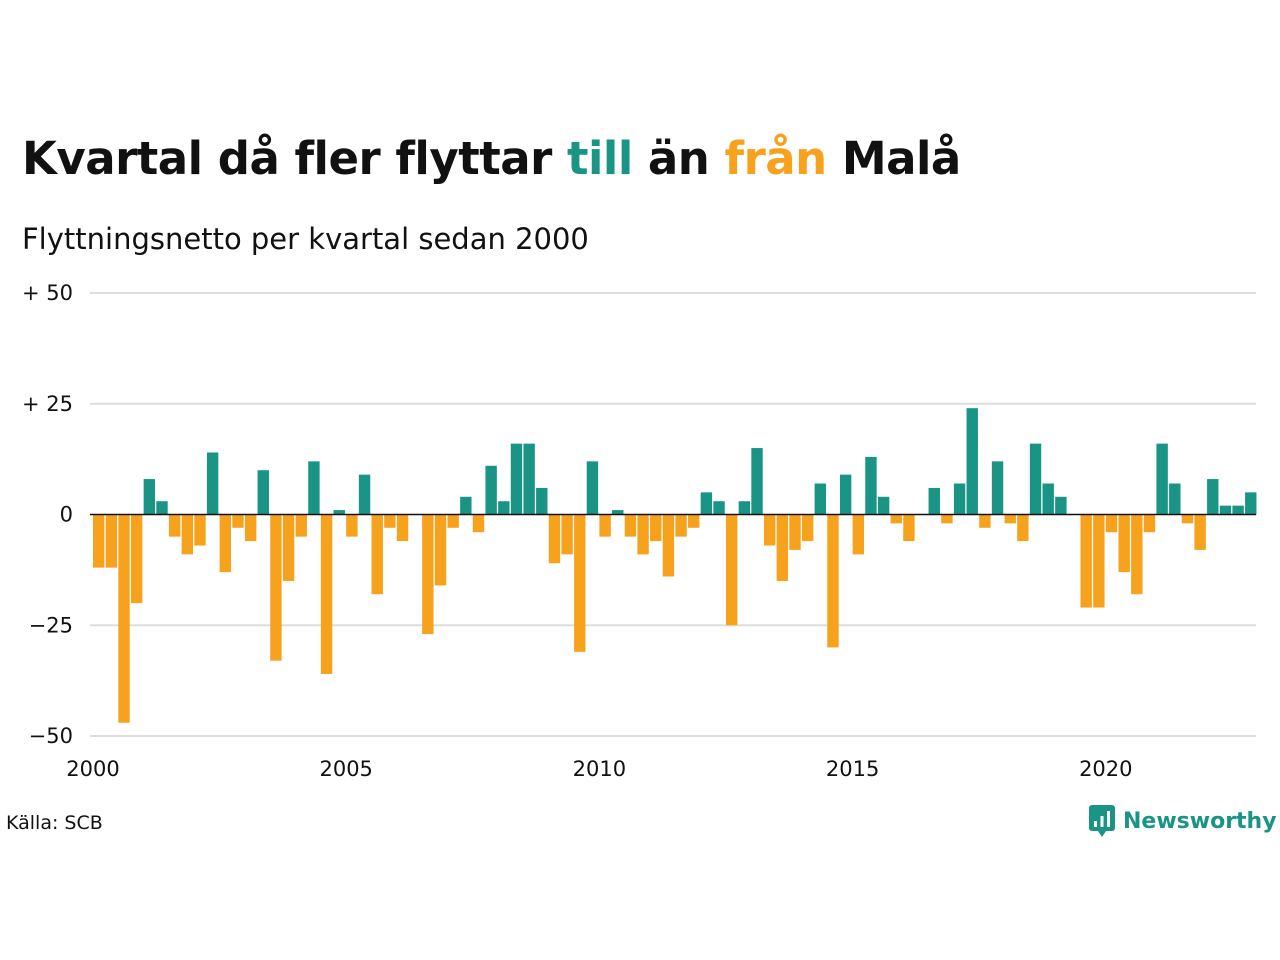 This screenshot has height=960, width=1280. What do you see at coordinates (678, 158) in the screenshot?
I see `title-part-2: än` at bounding box center [678, 158].